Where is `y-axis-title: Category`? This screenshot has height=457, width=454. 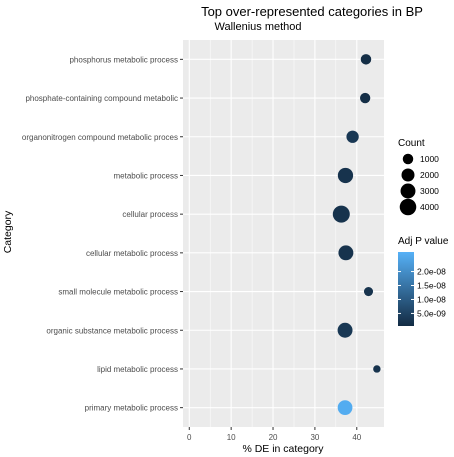 y-axis-title: Category is located at coordinates (8, 231).